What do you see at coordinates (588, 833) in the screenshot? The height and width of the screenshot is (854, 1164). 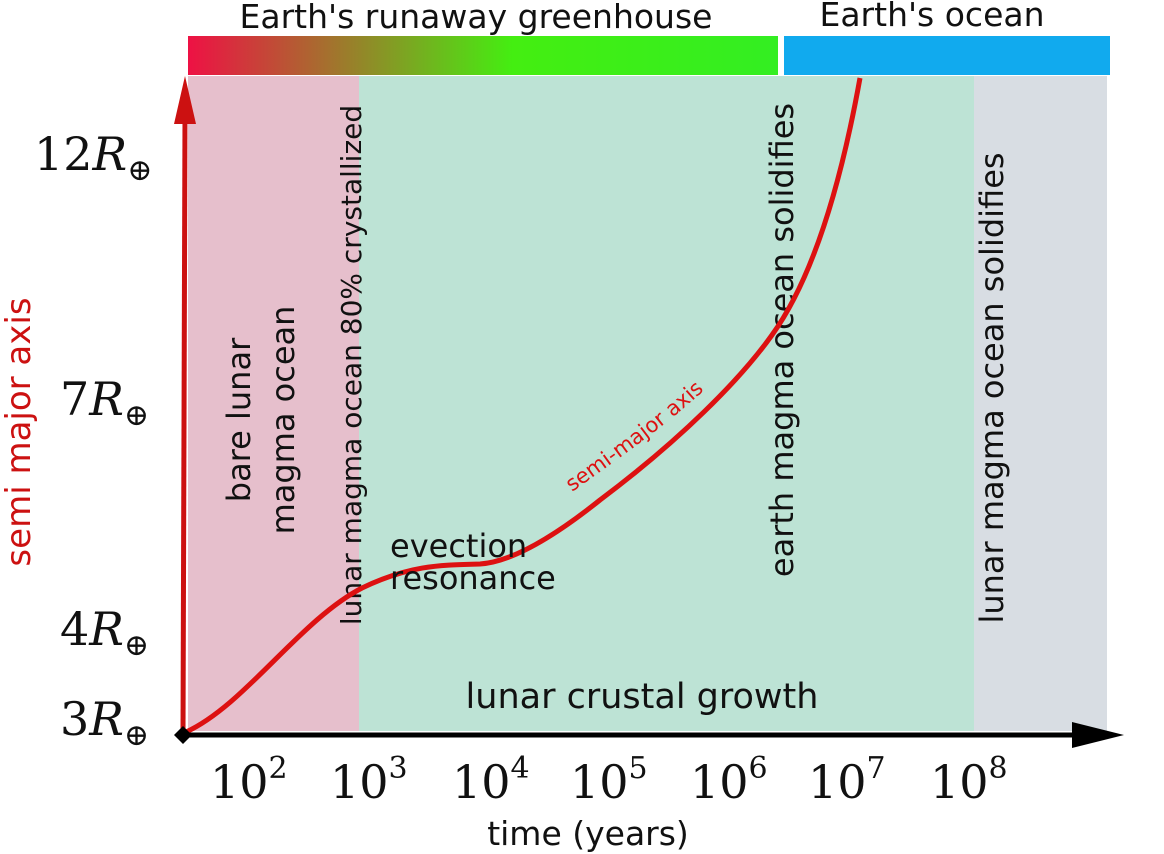 I see `x-axis-title: time (years)` at bounding box center [588, 833].